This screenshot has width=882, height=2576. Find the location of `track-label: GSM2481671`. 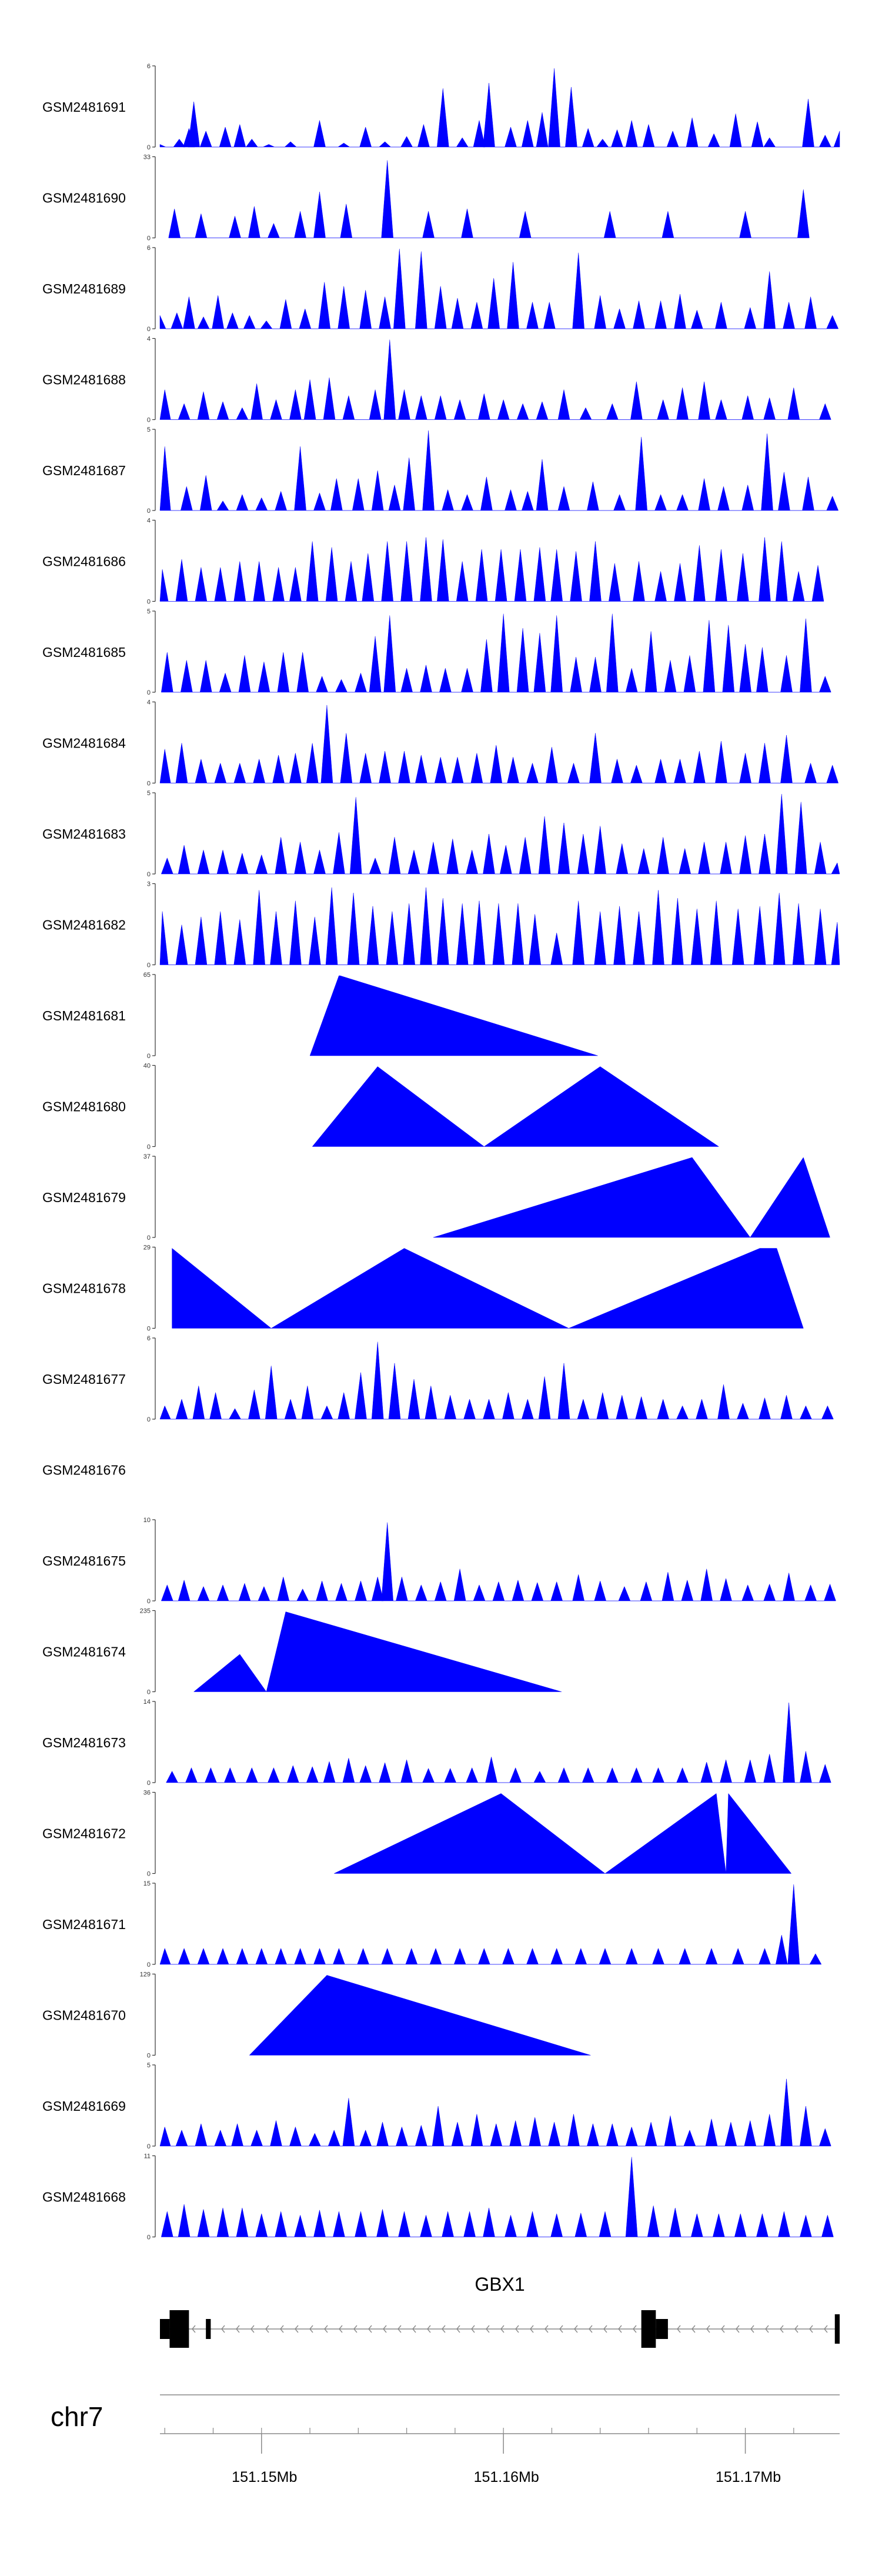

track-label: GSM2481671 is located at coordinates (84, 1924).